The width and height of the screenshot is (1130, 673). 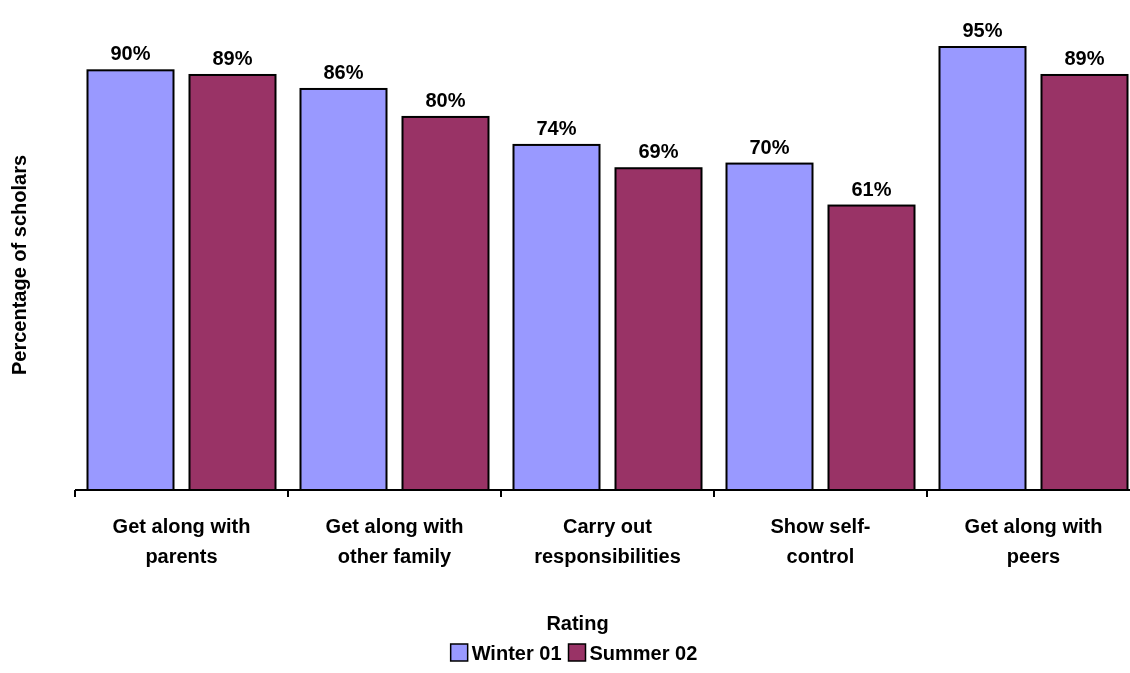 What do you see at coordinates (445, 99) in the screenshot?
I see `data-label: 80%` at bounding box center [445, 99].